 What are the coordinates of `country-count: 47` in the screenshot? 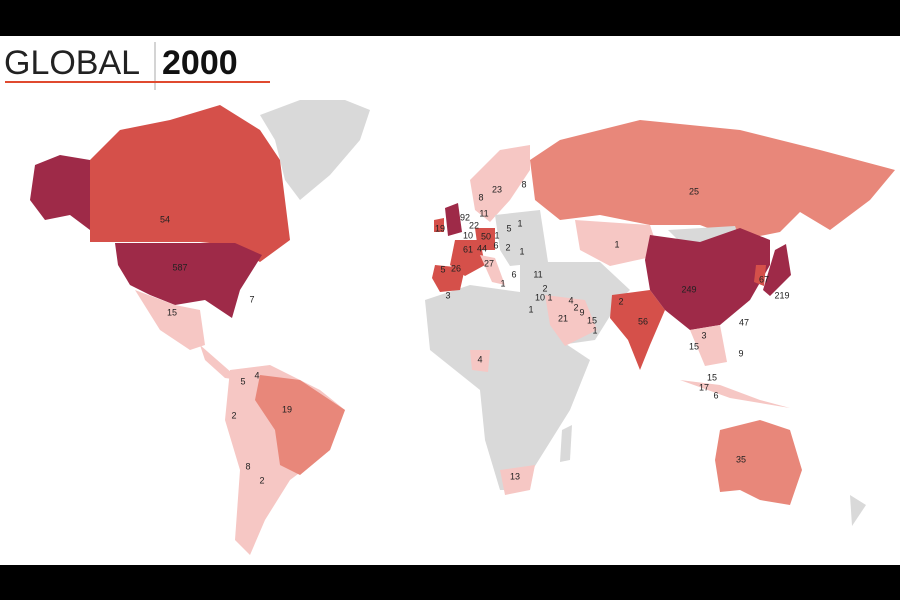 It's located at (744, 322).